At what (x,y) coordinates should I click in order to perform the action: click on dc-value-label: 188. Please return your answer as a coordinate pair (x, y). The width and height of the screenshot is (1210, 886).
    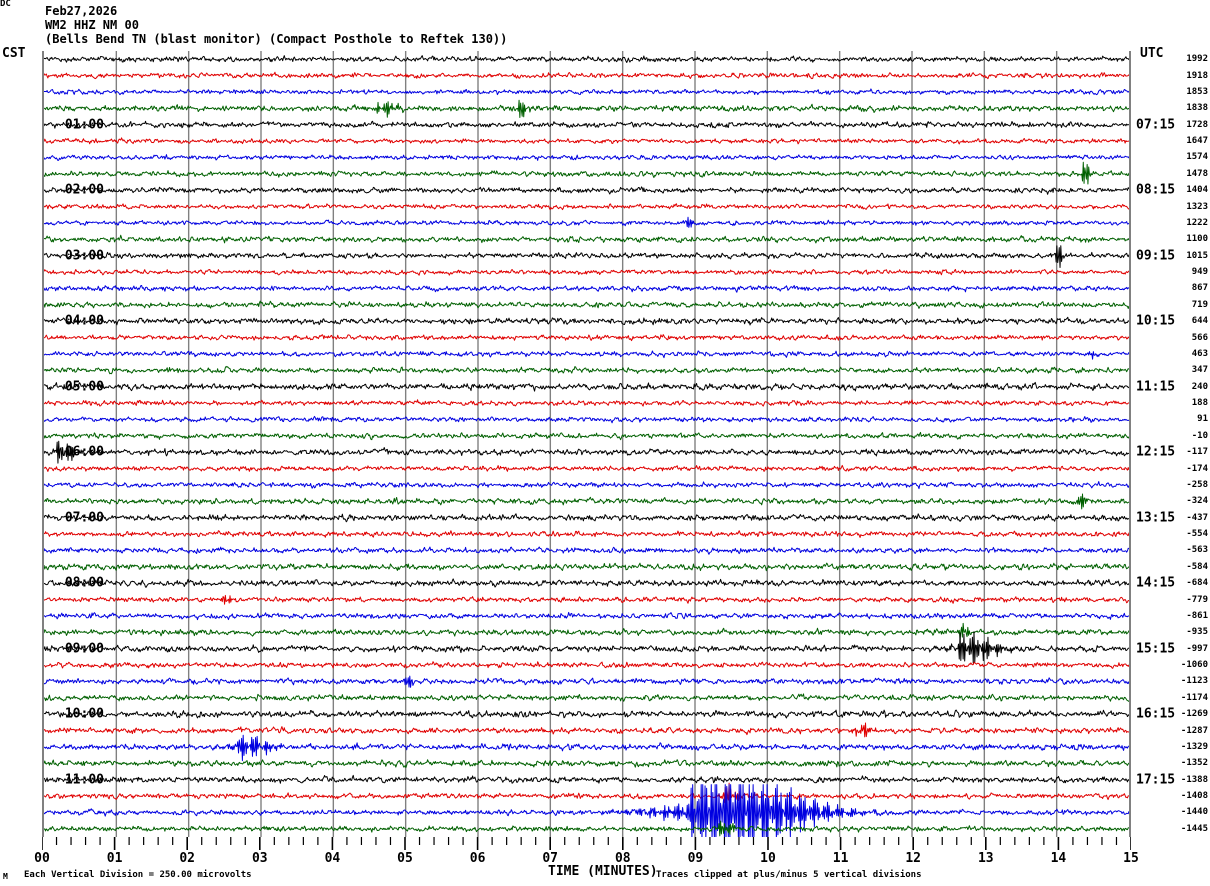
    Looking at the image, I should click on (1199, 403).